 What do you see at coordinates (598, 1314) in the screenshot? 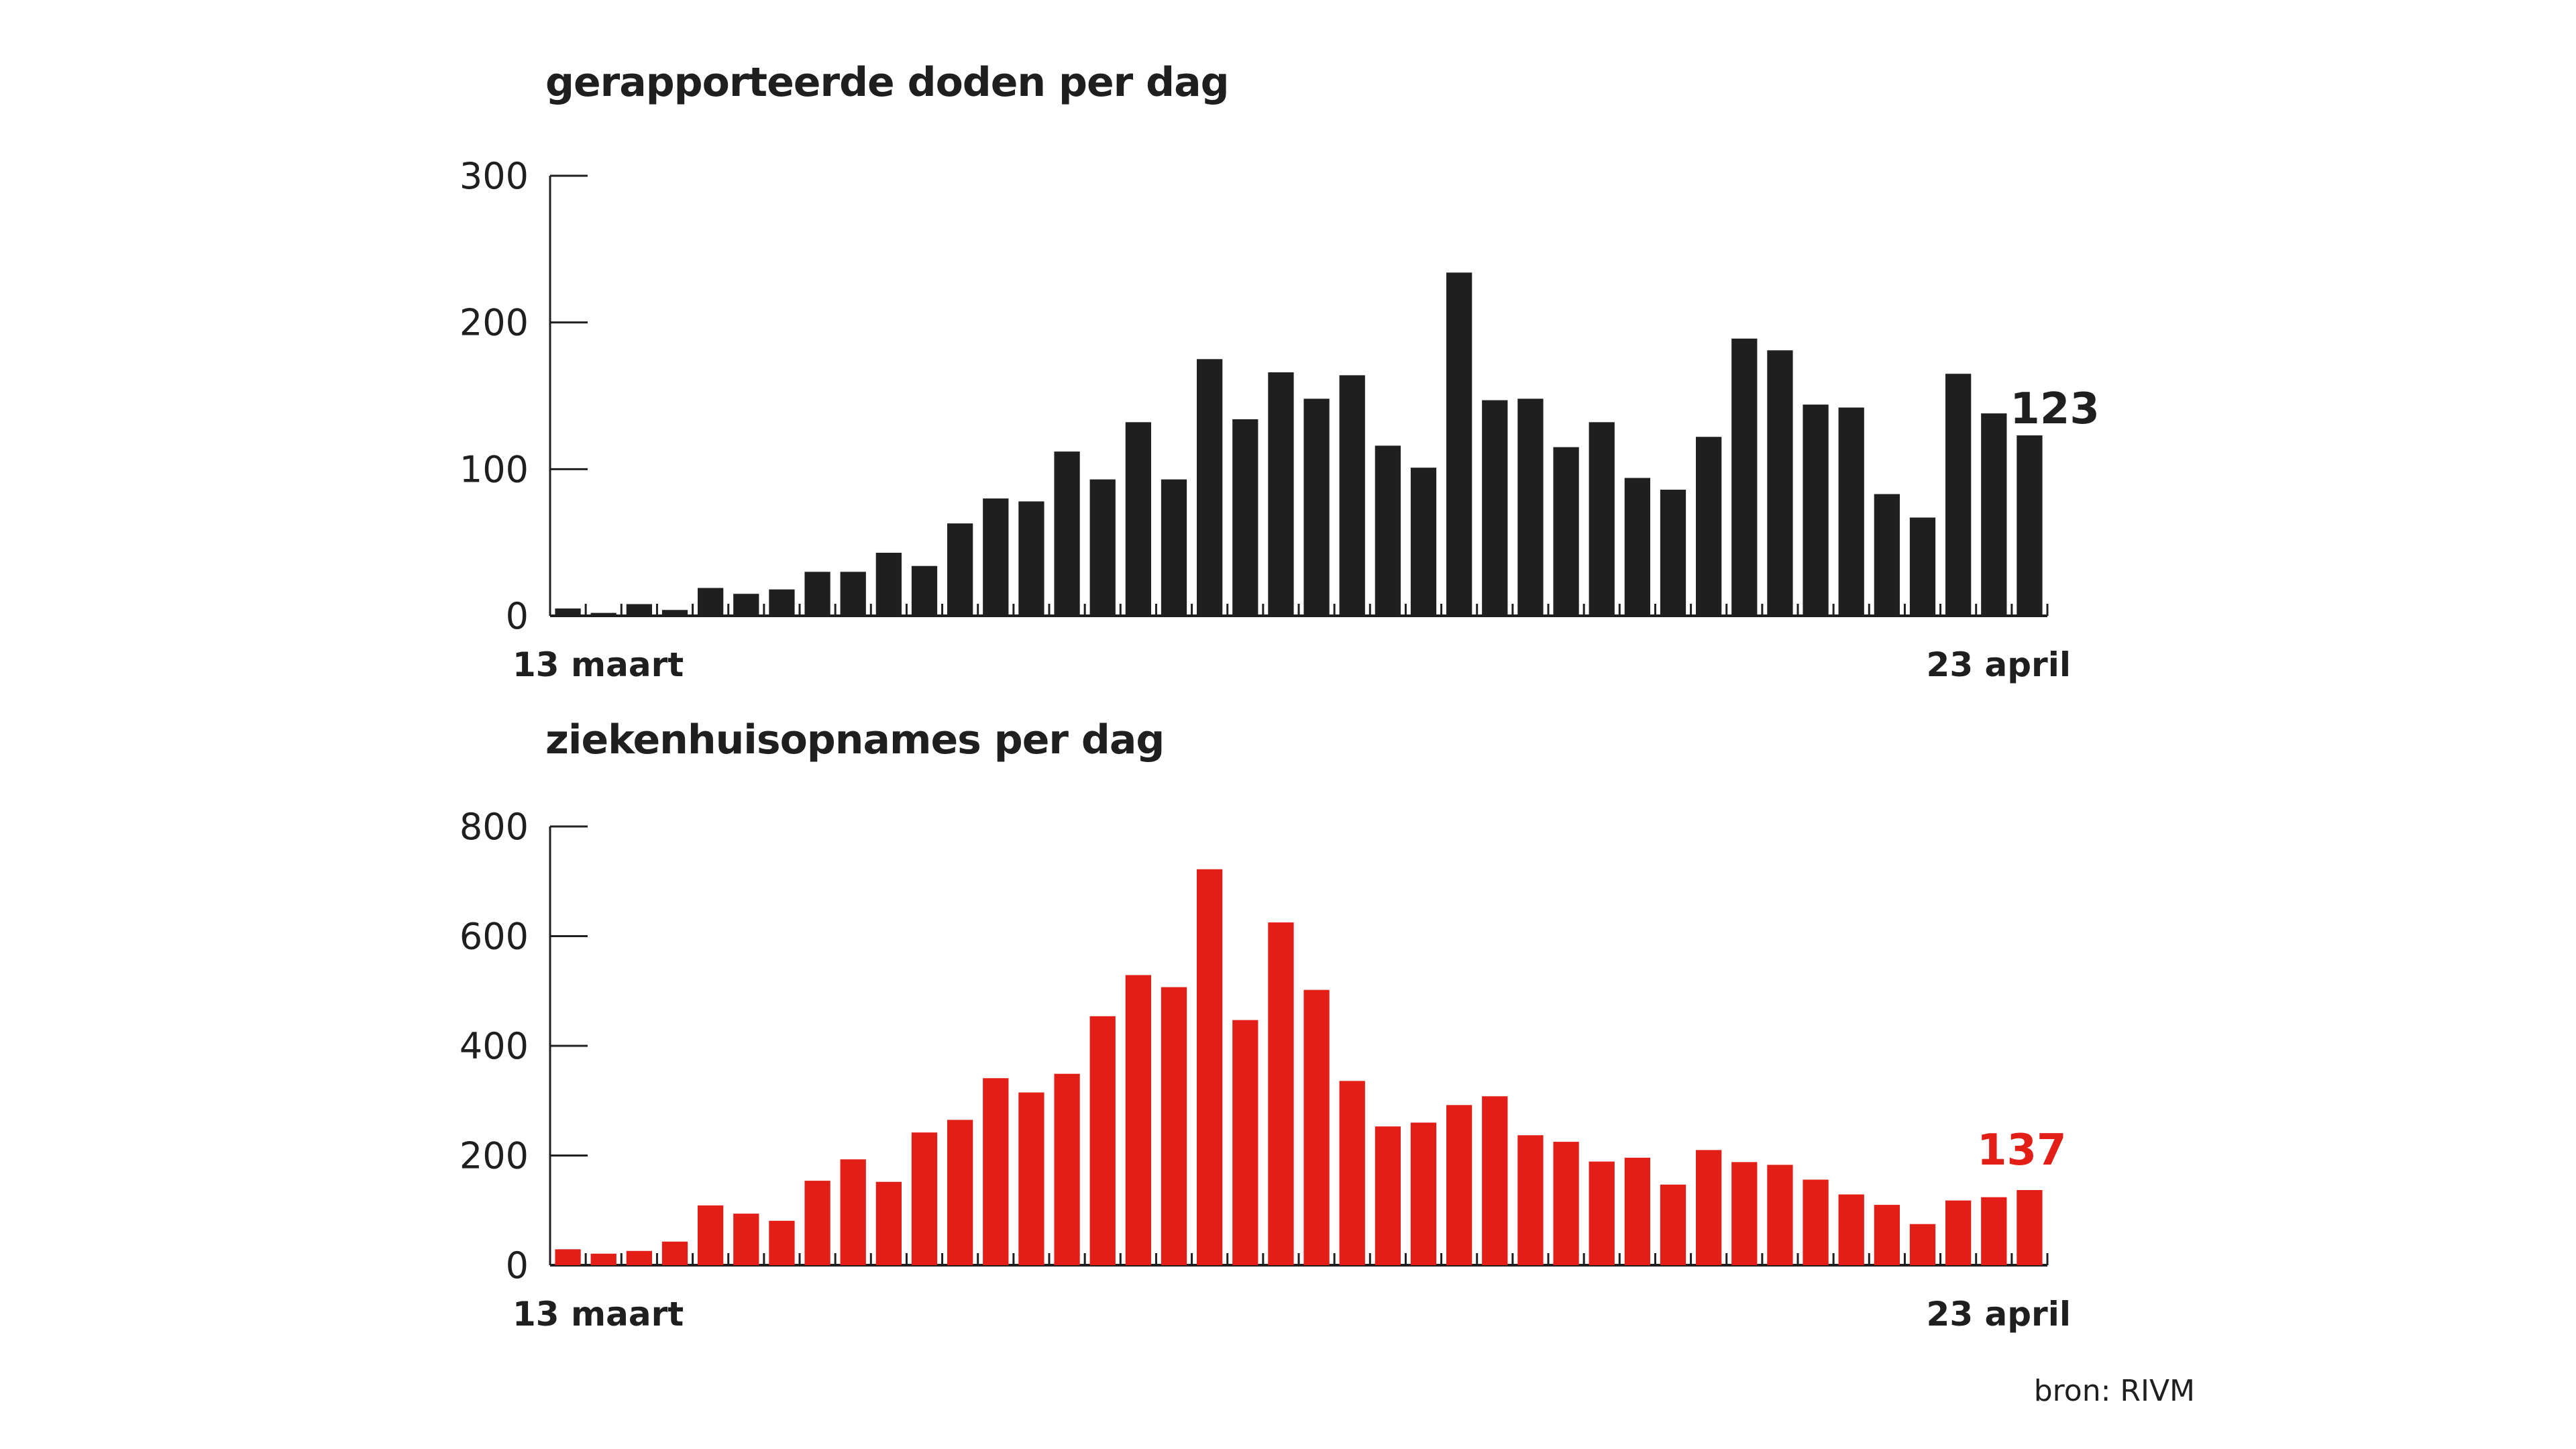
I see `hospital-x-start-label: 13 maart` at bounding box center [598, 1314].